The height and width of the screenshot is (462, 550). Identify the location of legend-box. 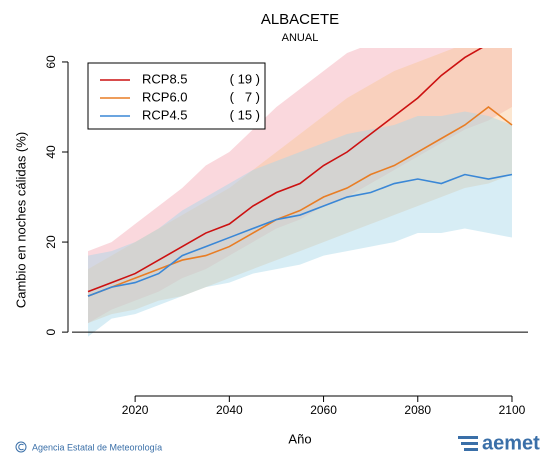
(176, 96).